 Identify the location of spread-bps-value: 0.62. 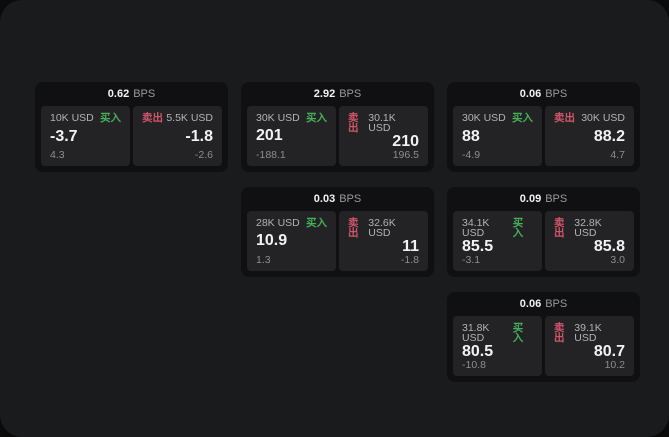
(118, 94).